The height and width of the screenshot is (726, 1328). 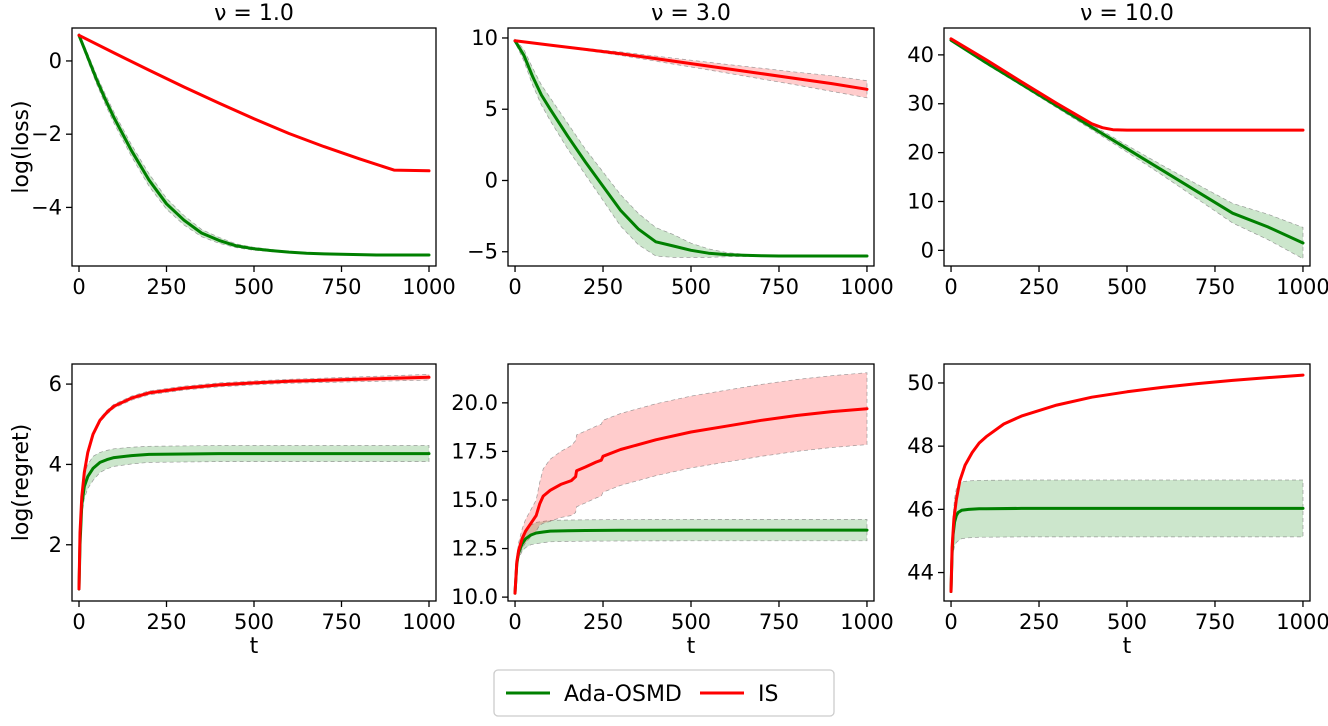 What do you see at coordinates (920, 153) in the screenshot?
I see `y-tick-label: 20` at bounding box center [920, 153].